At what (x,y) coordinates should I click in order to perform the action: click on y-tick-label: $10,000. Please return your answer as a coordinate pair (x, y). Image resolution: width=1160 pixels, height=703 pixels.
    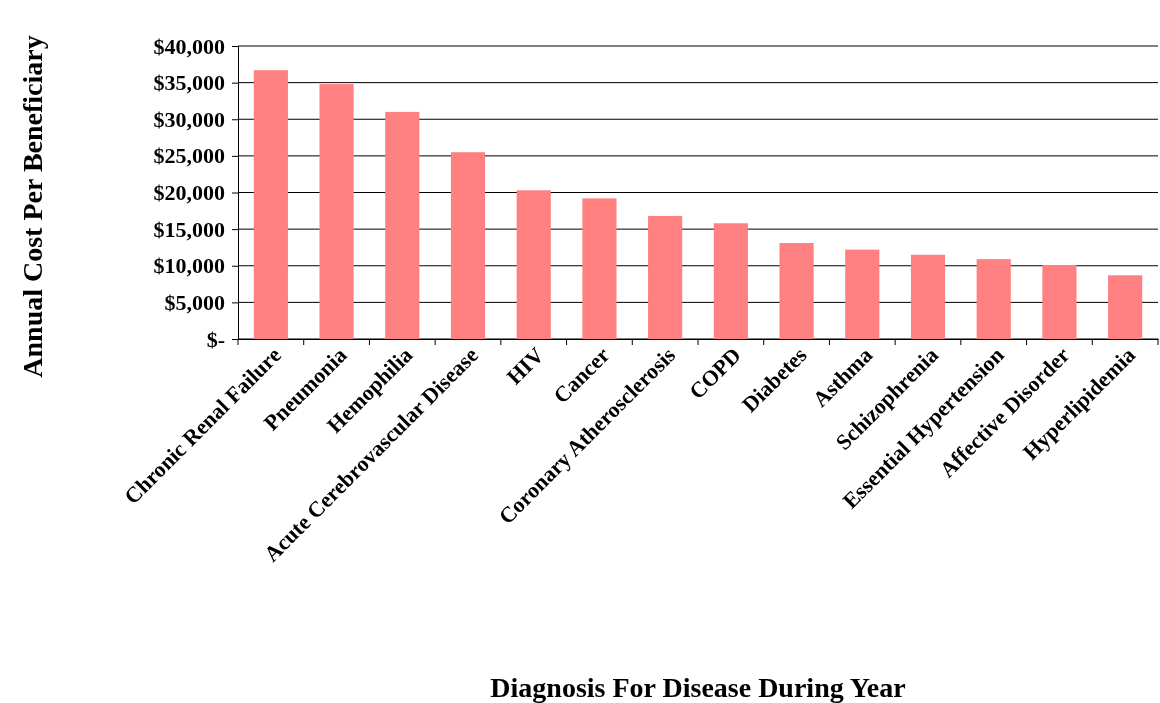
    Looking at the image, I should click on (189, 266).